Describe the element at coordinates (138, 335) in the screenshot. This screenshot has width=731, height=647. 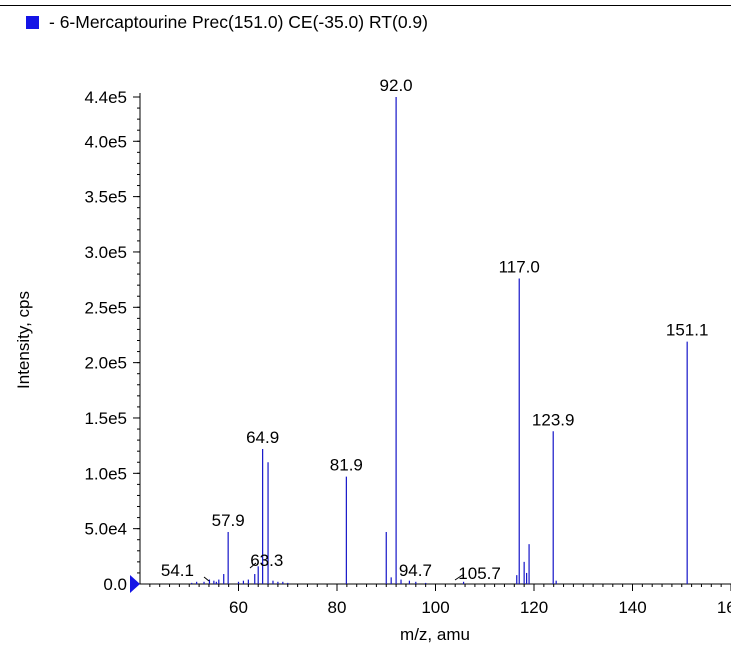
I see `y-minor-ticks` at that location.